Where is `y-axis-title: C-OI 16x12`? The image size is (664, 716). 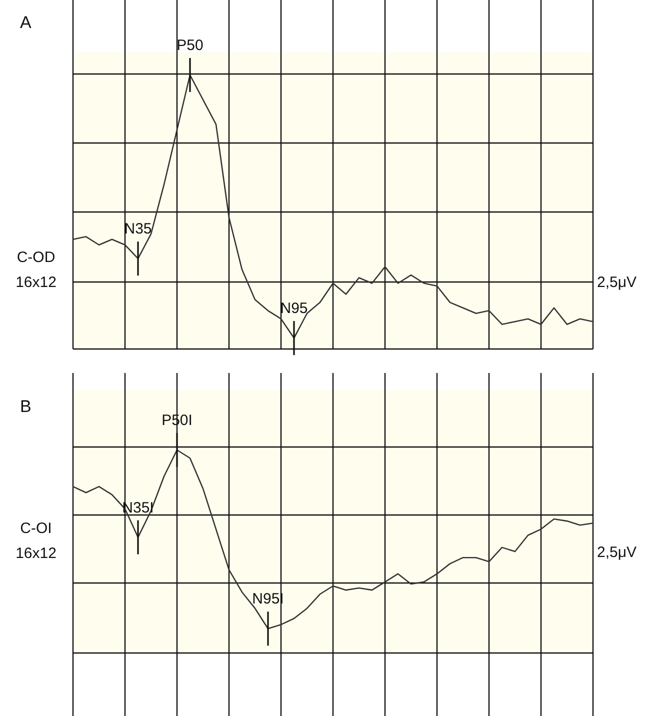
y-axis-title: C-OI 16x12 is located at coordinates (36, 541).